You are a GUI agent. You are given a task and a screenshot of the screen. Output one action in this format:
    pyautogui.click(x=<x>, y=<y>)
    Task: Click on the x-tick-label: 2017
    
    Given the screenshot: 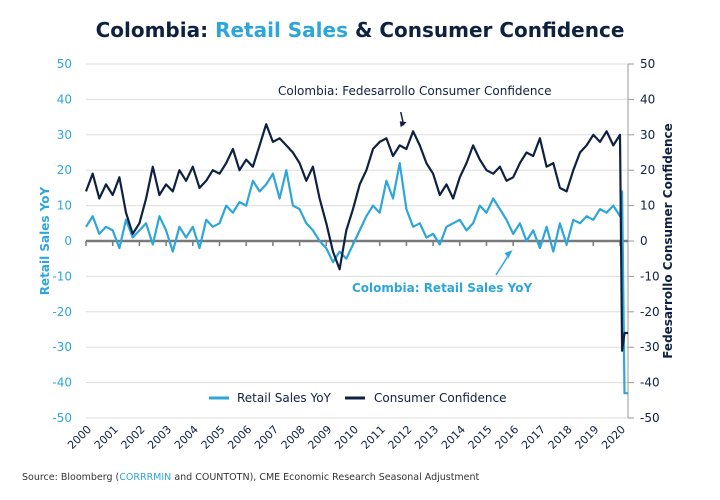 What is the action you would take?
    pyautogui.click(x=533, y=437)
    